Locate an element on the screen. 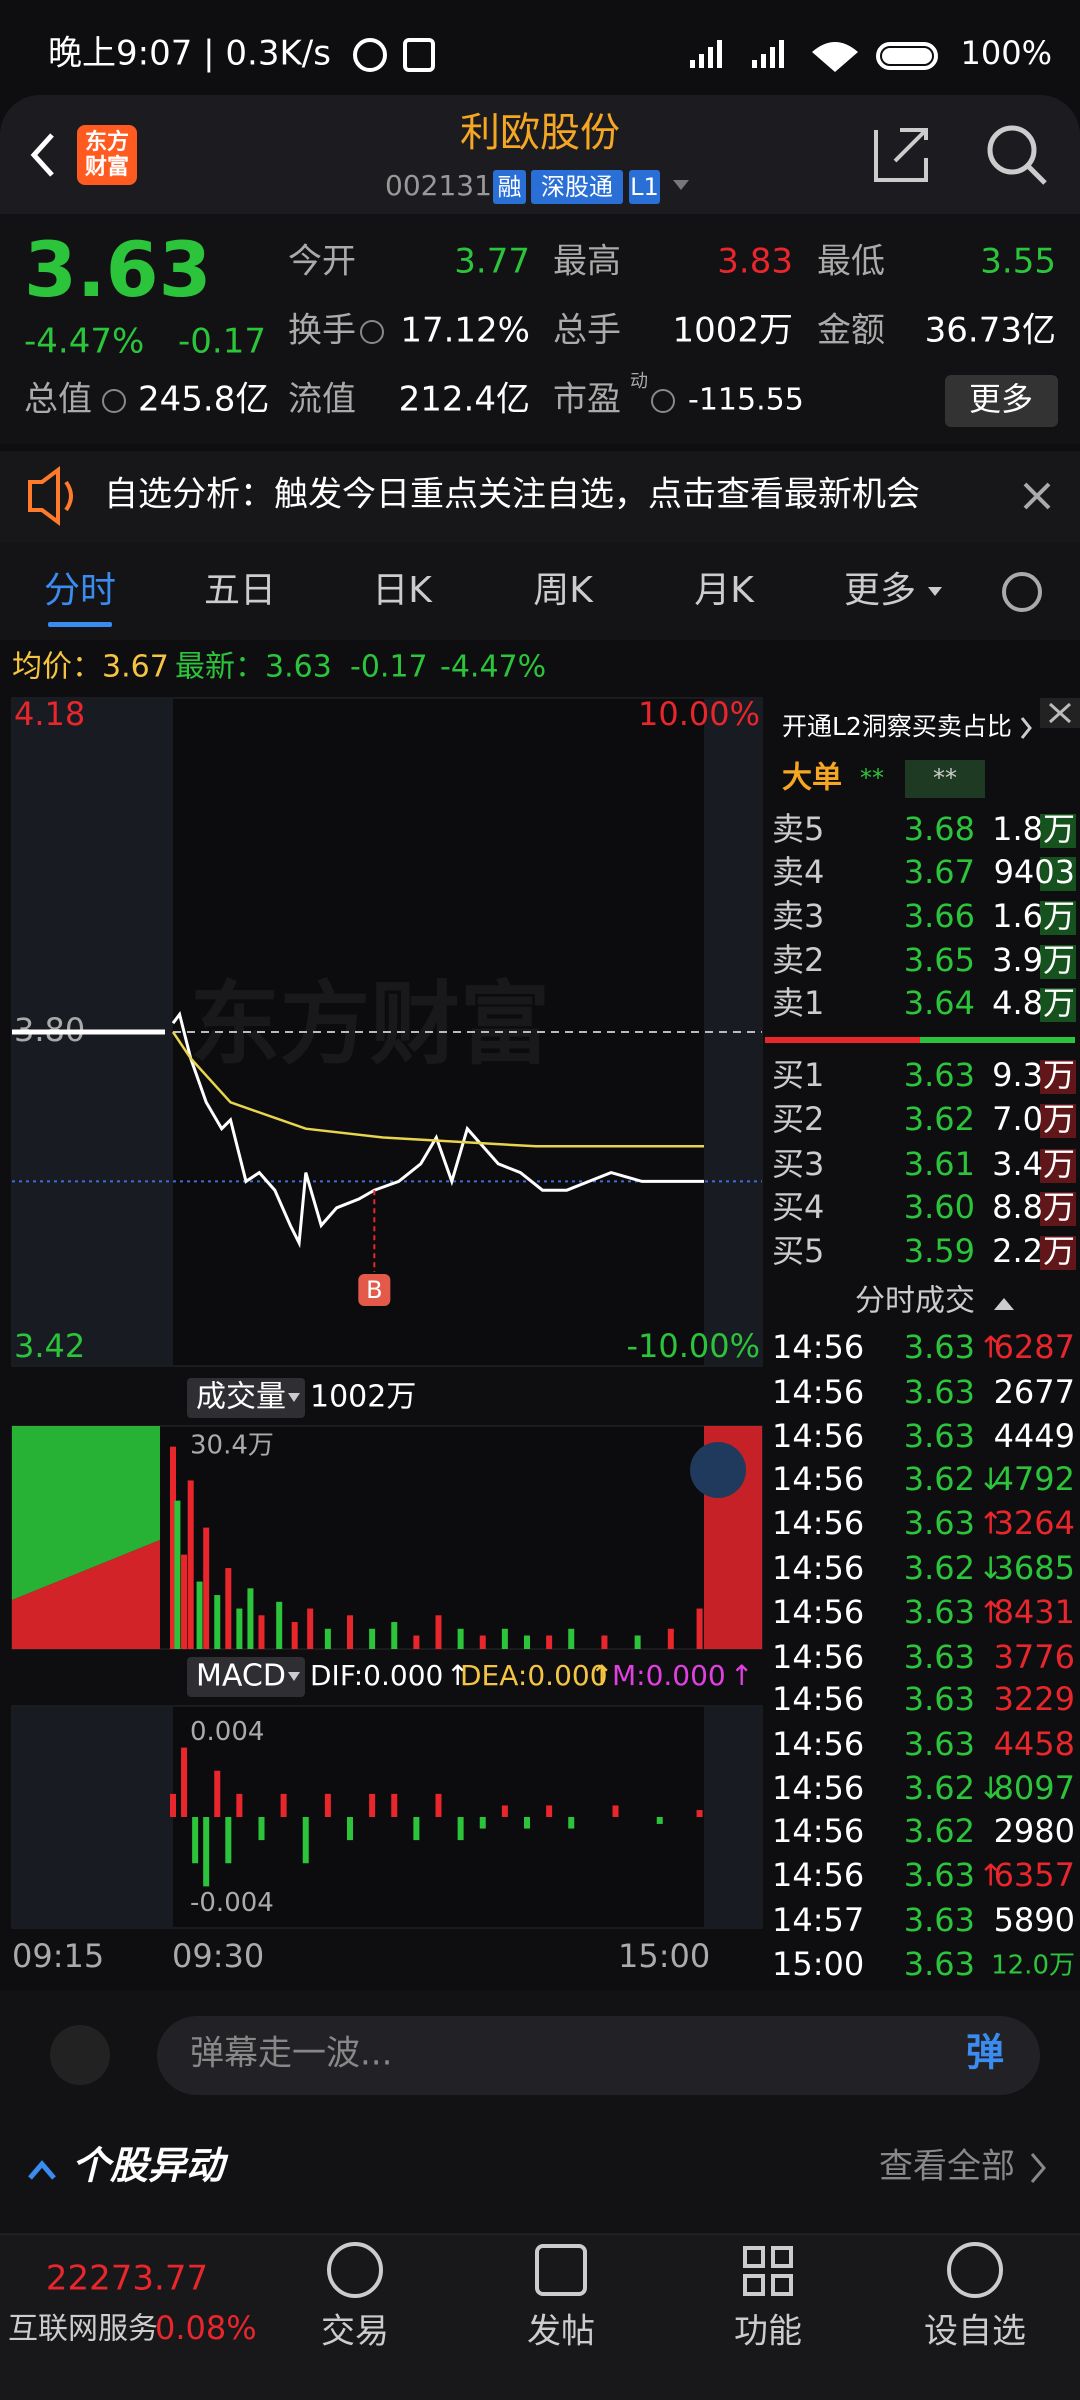 The height and width of the screenshot is (2400, 1080). signal-label: B is located at coordinates (374, 1290).